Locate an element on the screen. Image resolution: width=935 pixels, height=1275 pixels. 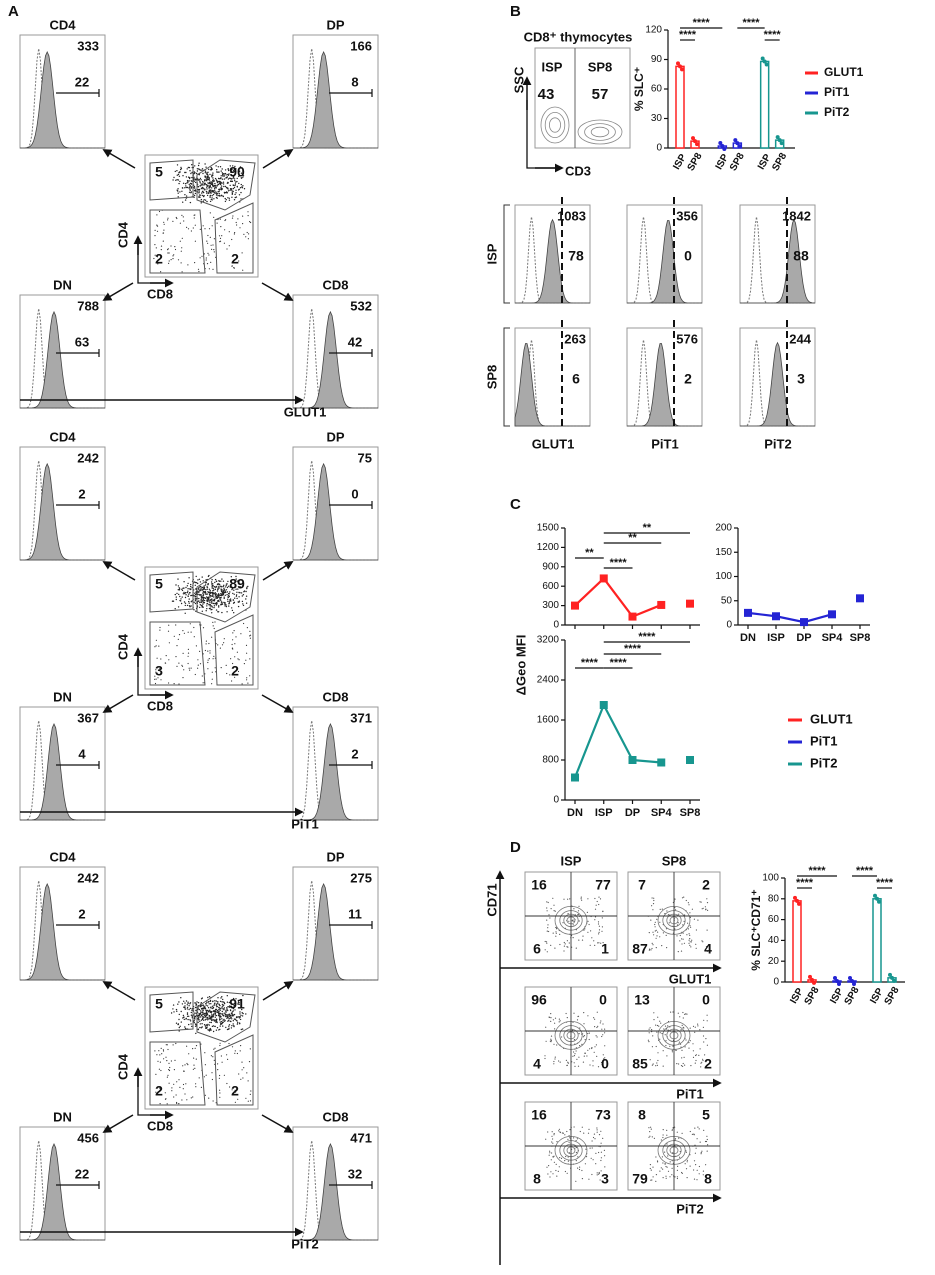
gate-percent: 4 is located at coordinates (82, 753).